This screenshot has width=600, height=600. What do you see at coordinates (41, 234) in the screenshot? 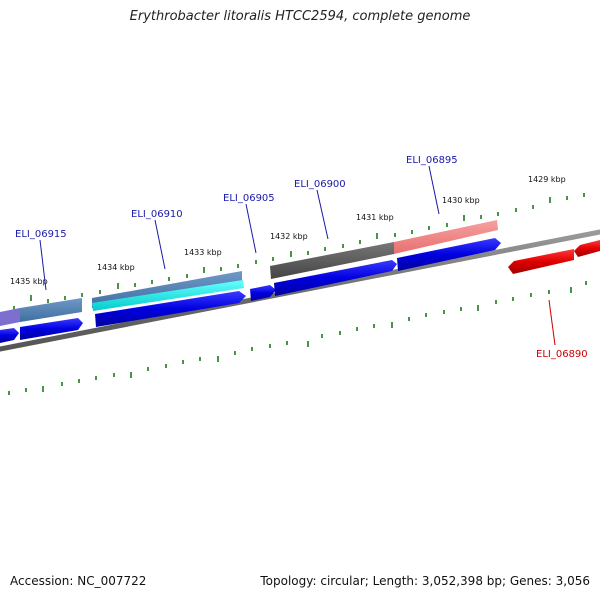
I see `gene-label-eli-06915: ELI_06915` at bounding box center [41, 234].